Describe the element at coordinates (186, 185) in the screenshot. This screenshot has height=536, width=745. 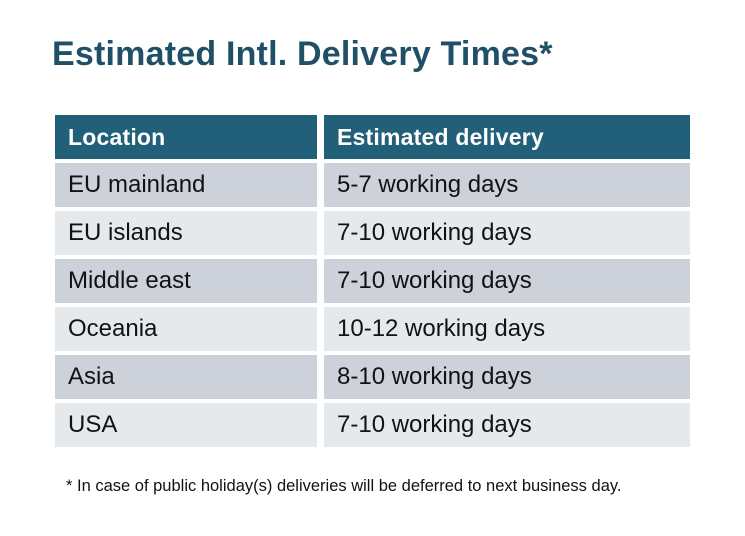
I see `table-cell-location: EU mainland` at that location.